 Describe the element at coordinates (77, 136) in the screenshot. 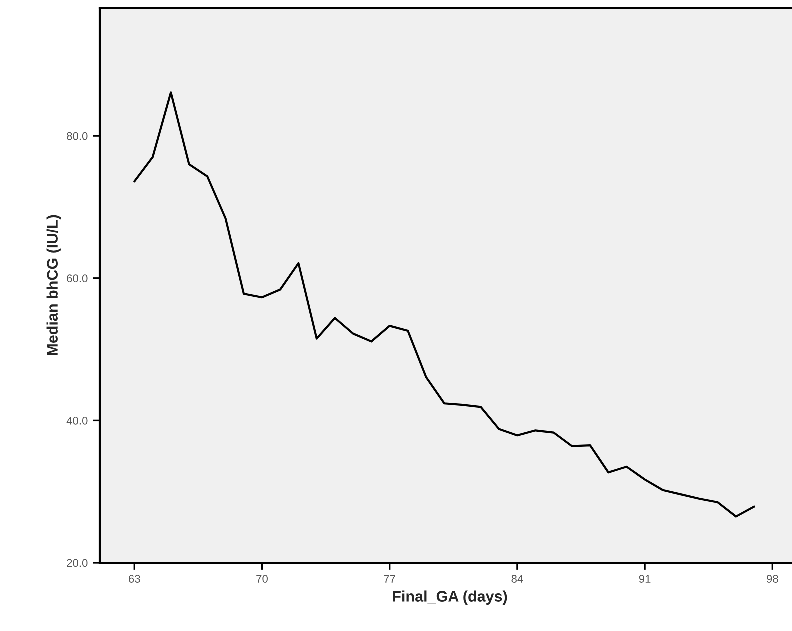

I see `y-tick-label: 80.0` at that location.